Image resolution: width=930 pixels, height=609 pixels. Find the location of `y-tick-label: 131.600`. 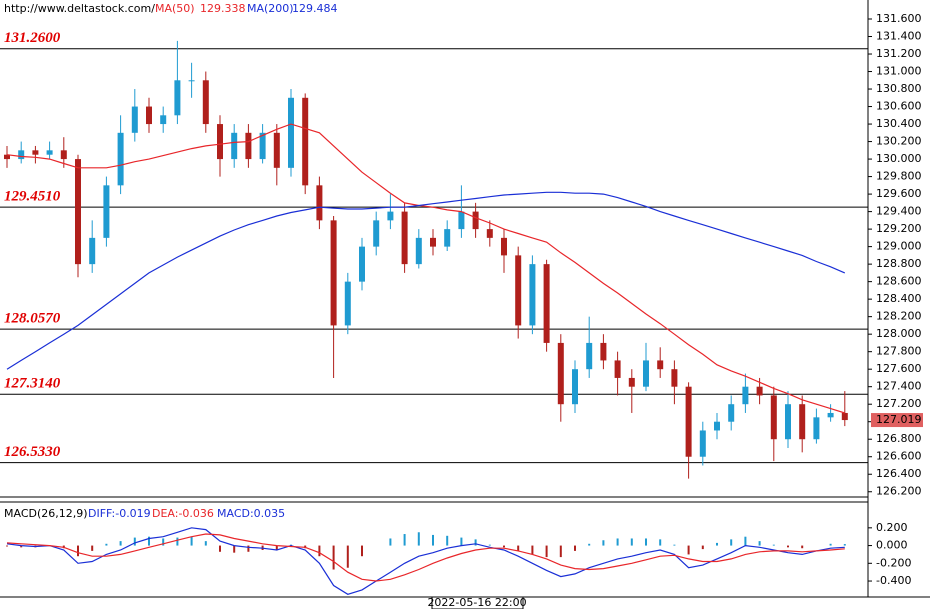

y-tick-label: 131.600 is located at coordinates (899, 18).